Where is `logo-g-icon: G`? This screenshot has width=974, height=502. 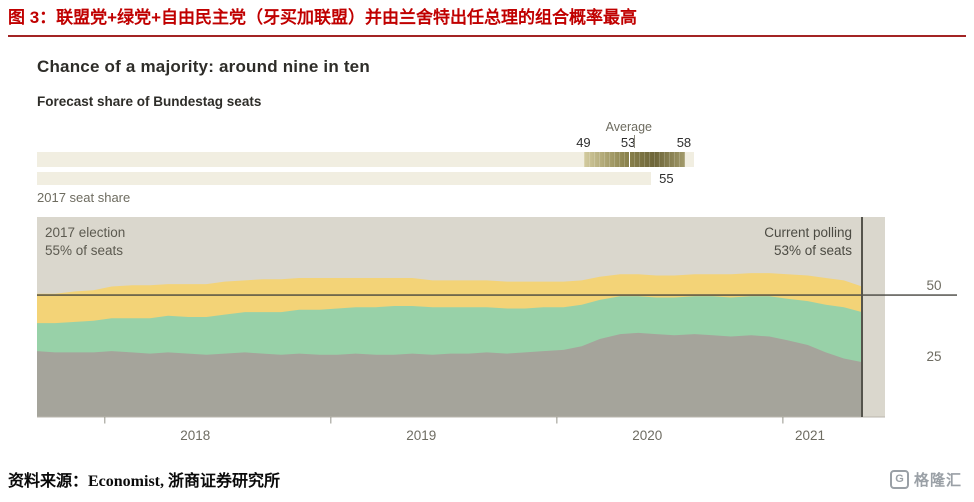
logo-g-icon: G is located at coordinates (899, 479).